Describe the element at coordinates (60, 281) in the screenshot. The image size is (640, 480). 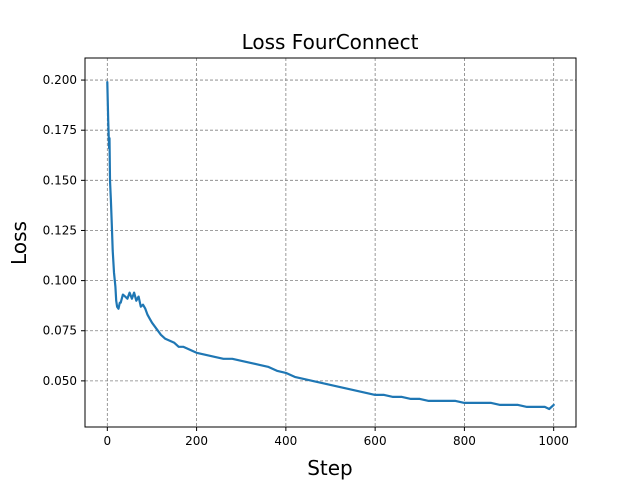
I see `y-tick-label: 0.100` at that location.